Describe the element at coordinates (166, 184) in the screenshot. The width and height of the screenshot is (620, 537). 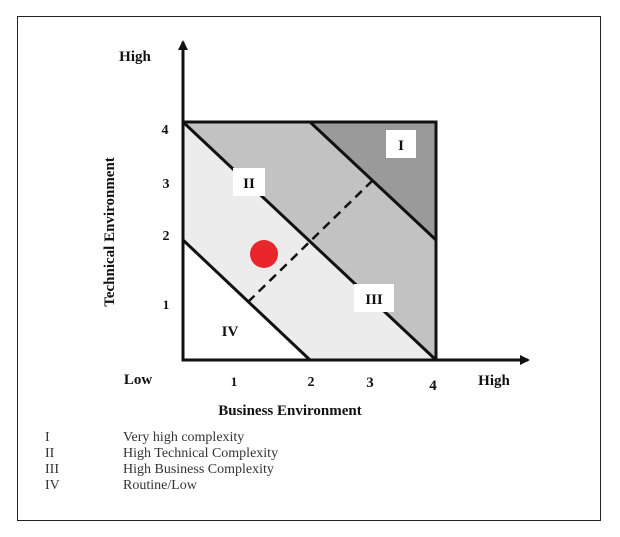
I see `y-tick-3: 3` at that location.